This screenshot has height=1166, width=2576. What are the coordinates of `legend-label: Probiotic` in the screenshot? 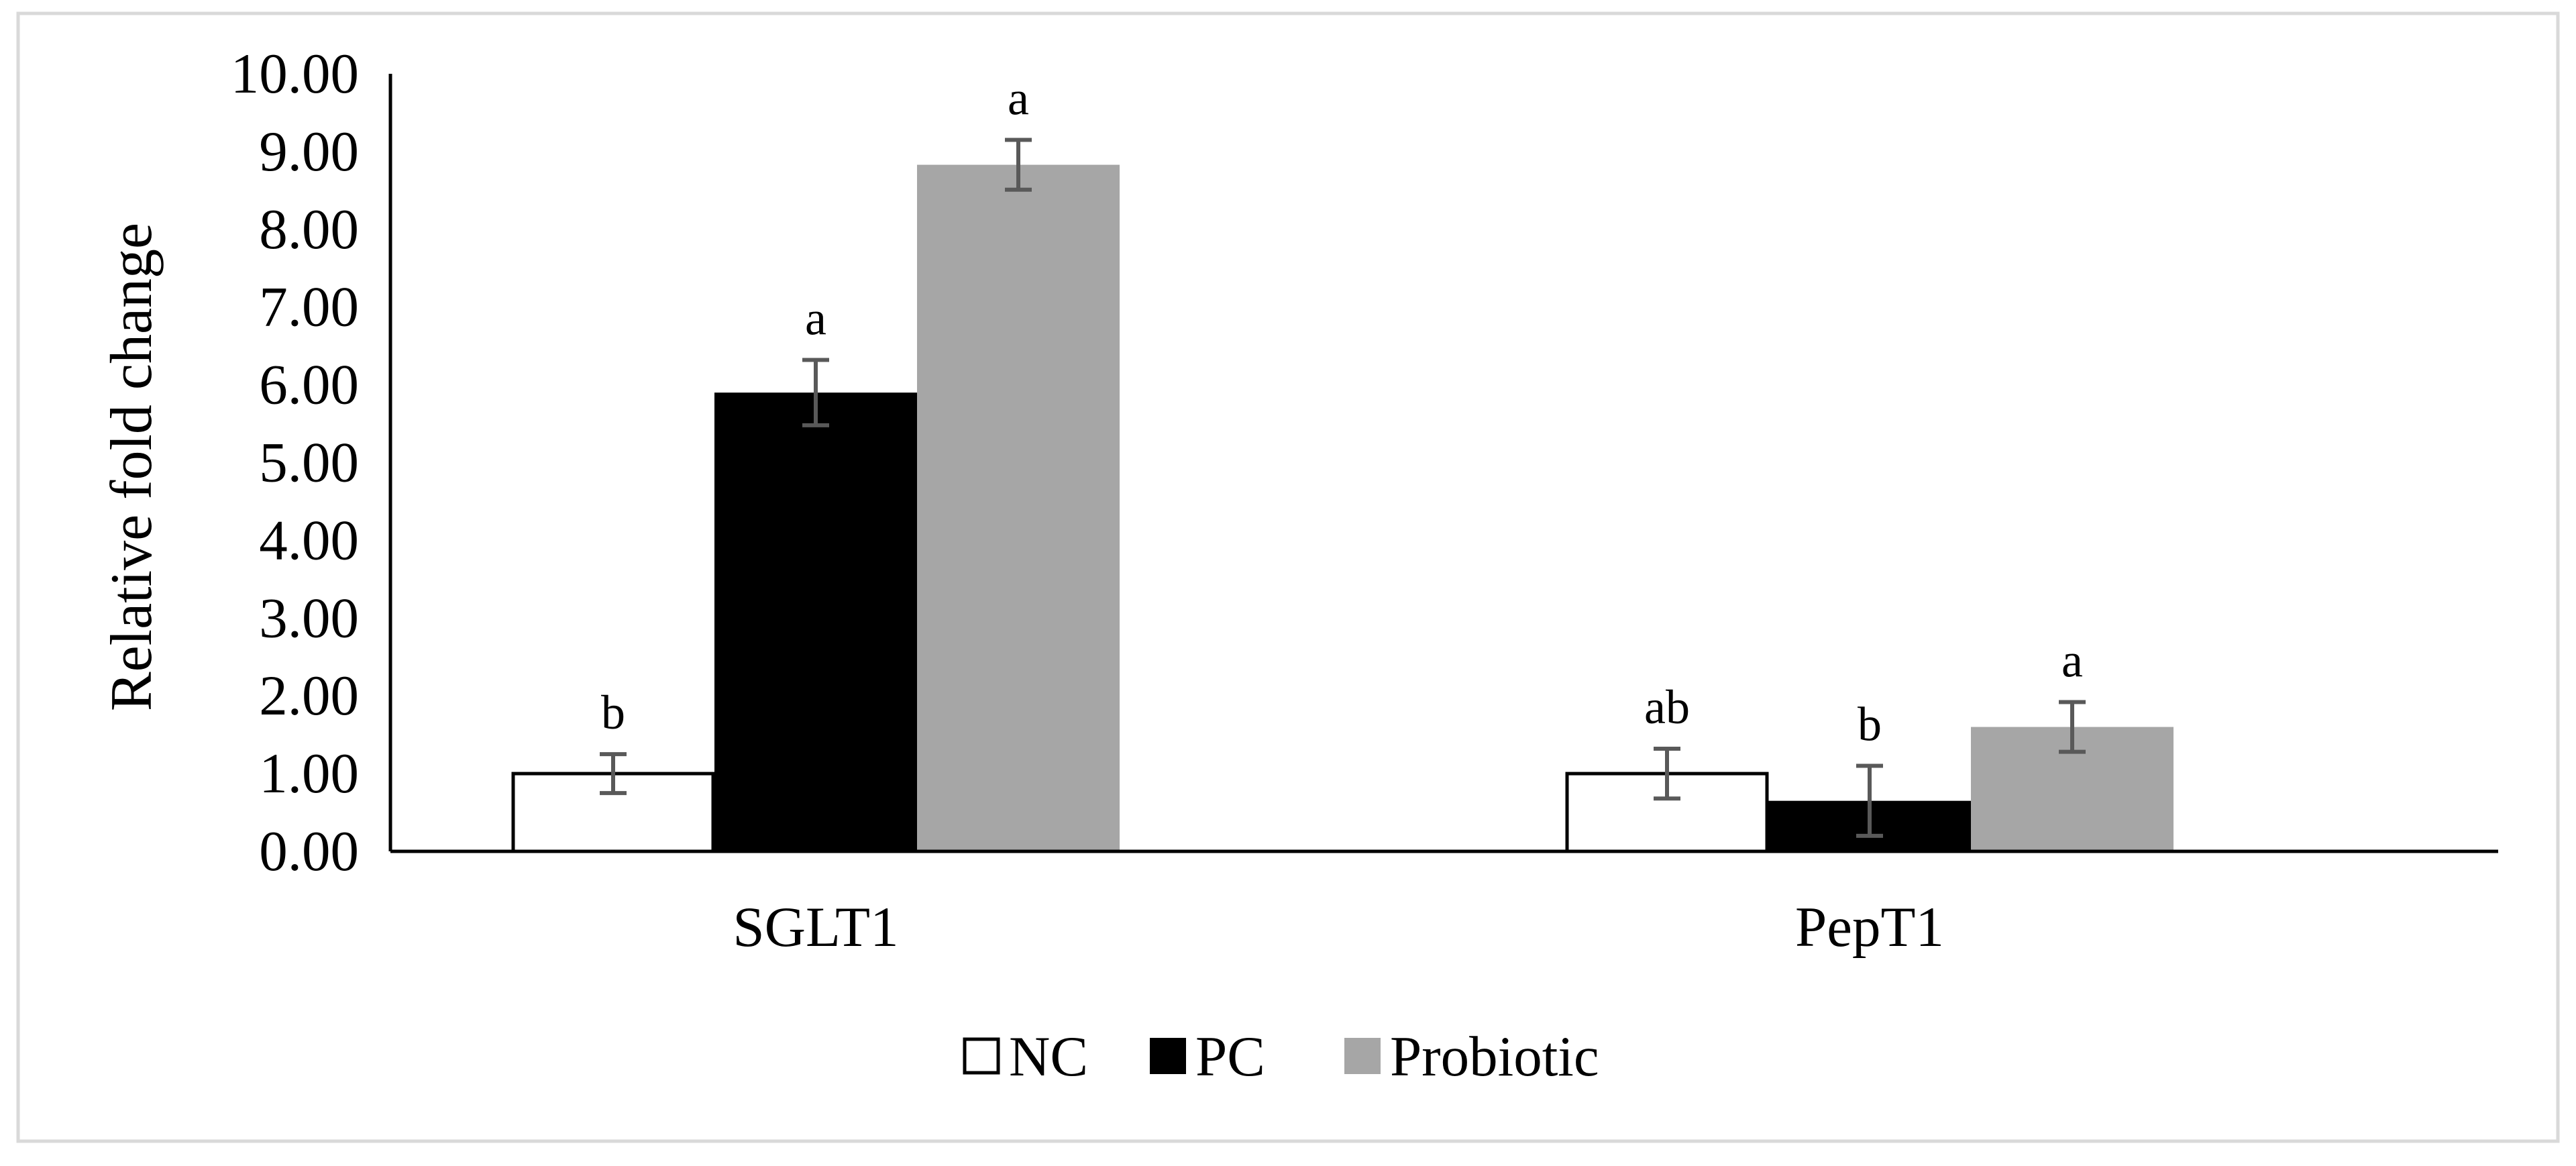 It's located at (1494, 1056).